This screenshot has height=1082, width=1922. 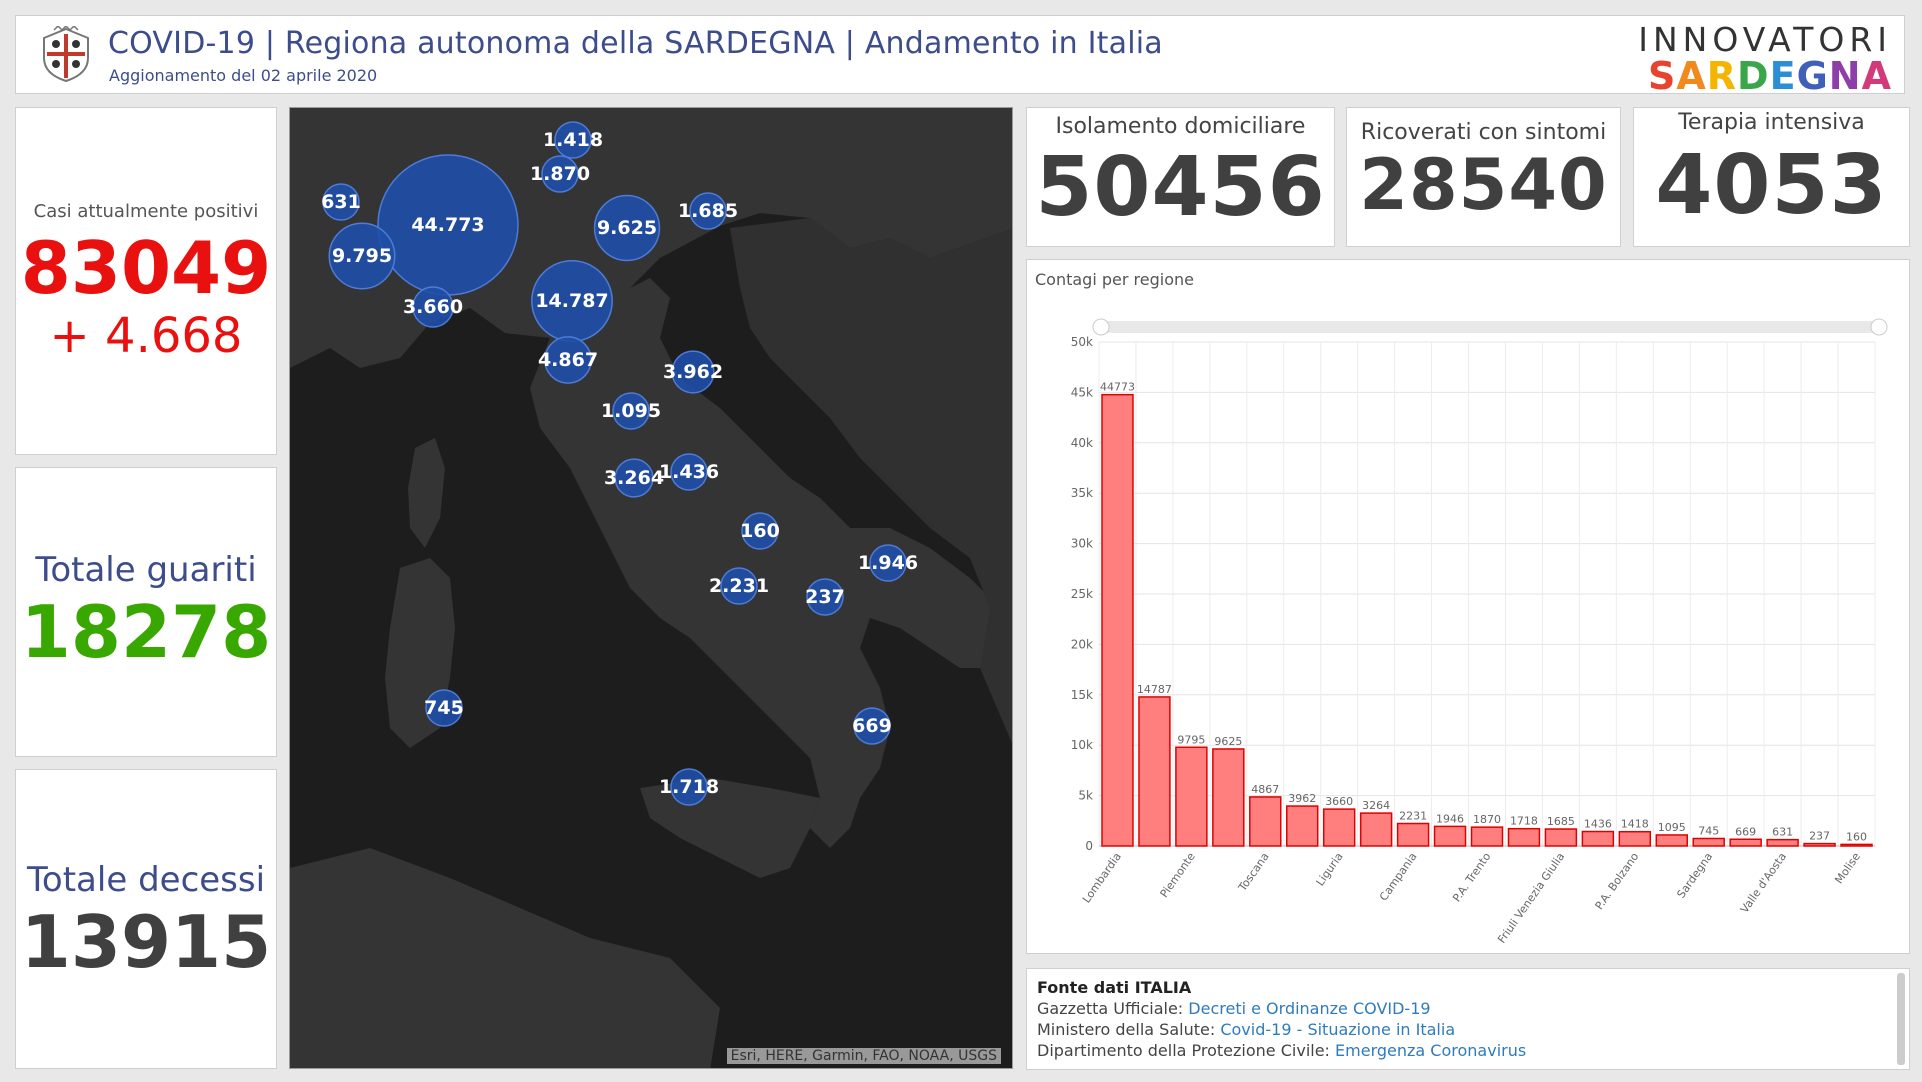 What do you see at coordinates (1722, 76) in the screenshot?
I see `logo-letter: R` at bounding box center [1722, 76].